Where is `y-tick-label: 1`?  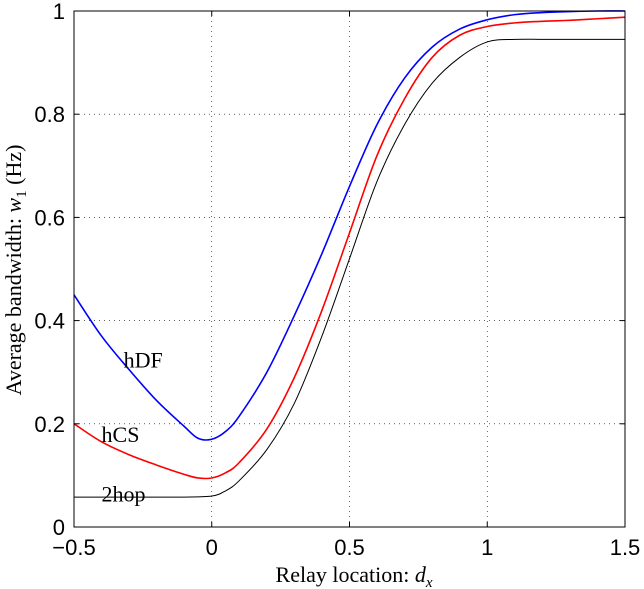 y-tick-label: 1 is located at coordinates (59, 12).